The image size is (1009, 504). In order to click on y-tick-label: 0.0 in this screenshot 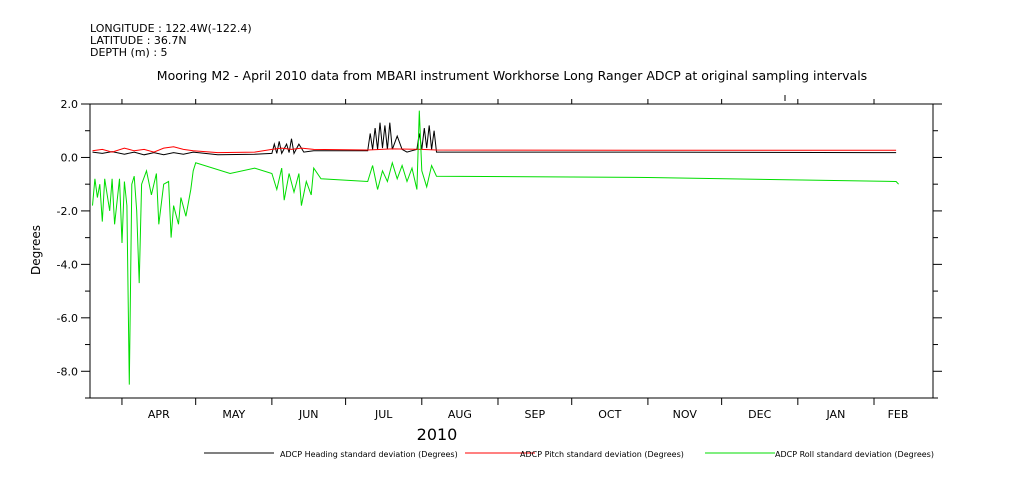, I will do `click(70, 157)`.